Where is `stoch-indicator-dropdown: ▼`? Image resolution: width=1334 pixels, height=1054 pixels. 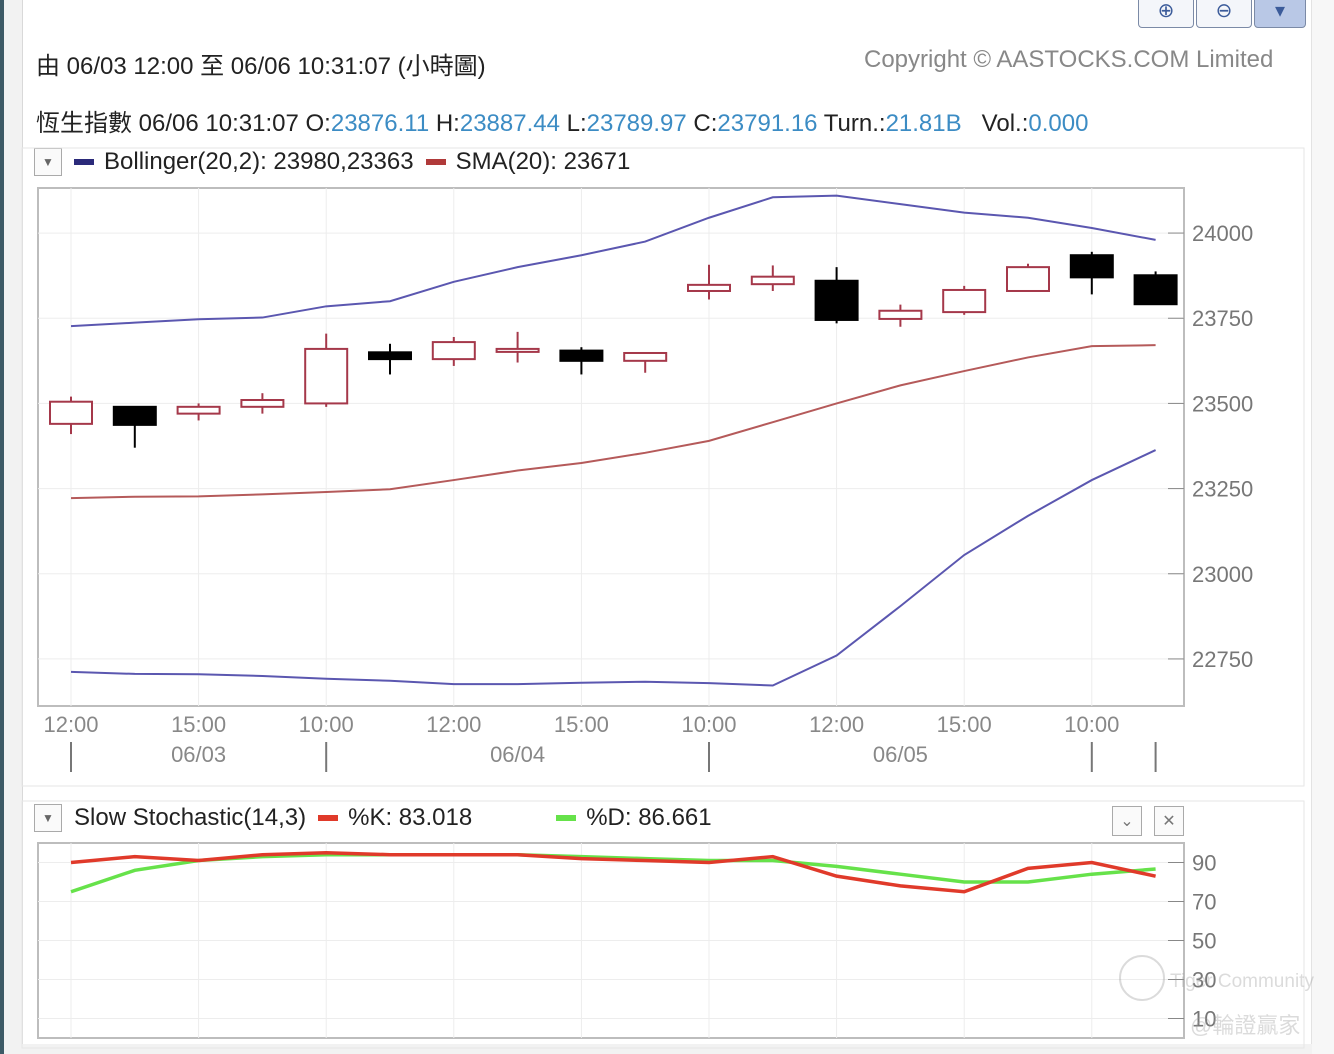
stoch-indicator-dropdown: ▼ is located at coordinates (48, 818).